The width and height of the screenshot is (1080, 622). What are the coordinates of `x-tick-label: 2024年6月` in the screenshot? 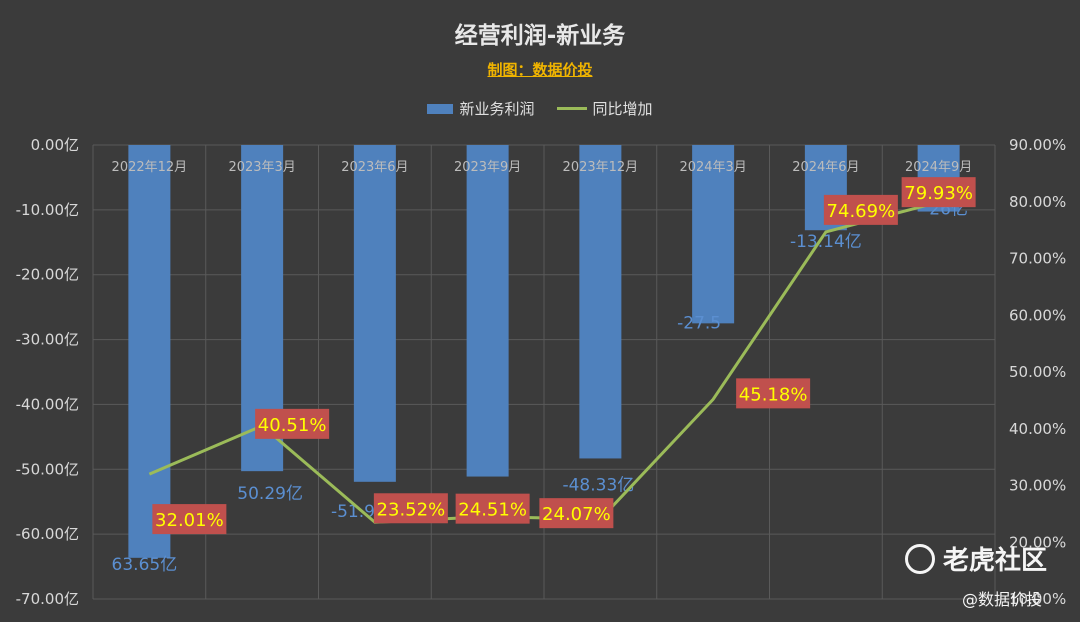 It's located at (825, 167).